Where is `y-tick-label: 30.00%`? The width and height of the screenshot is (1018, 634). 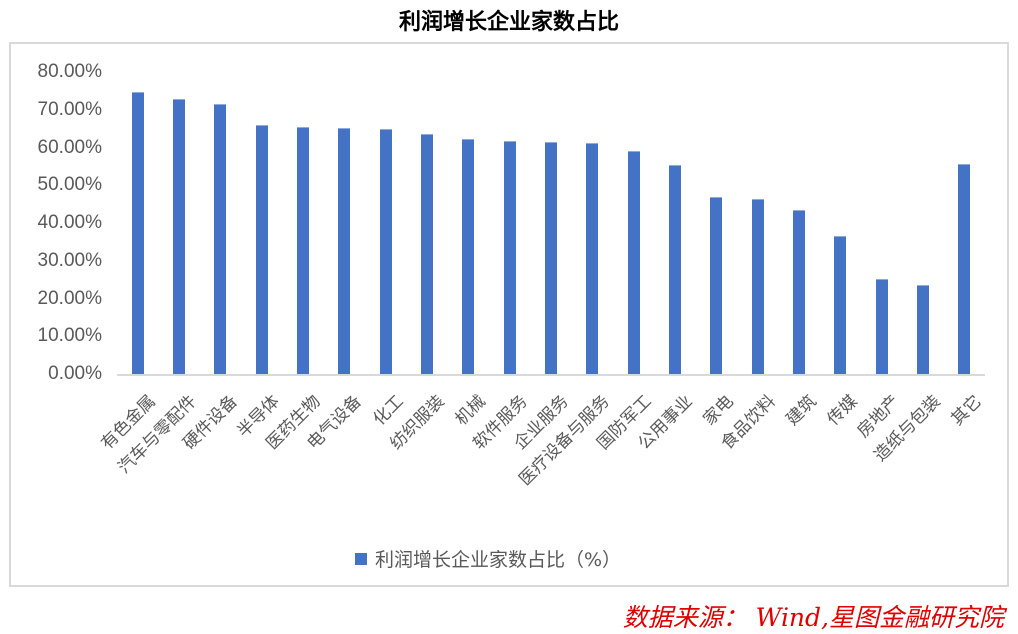 y-tick-label: 30.00% is located at coordinates (69, 260).